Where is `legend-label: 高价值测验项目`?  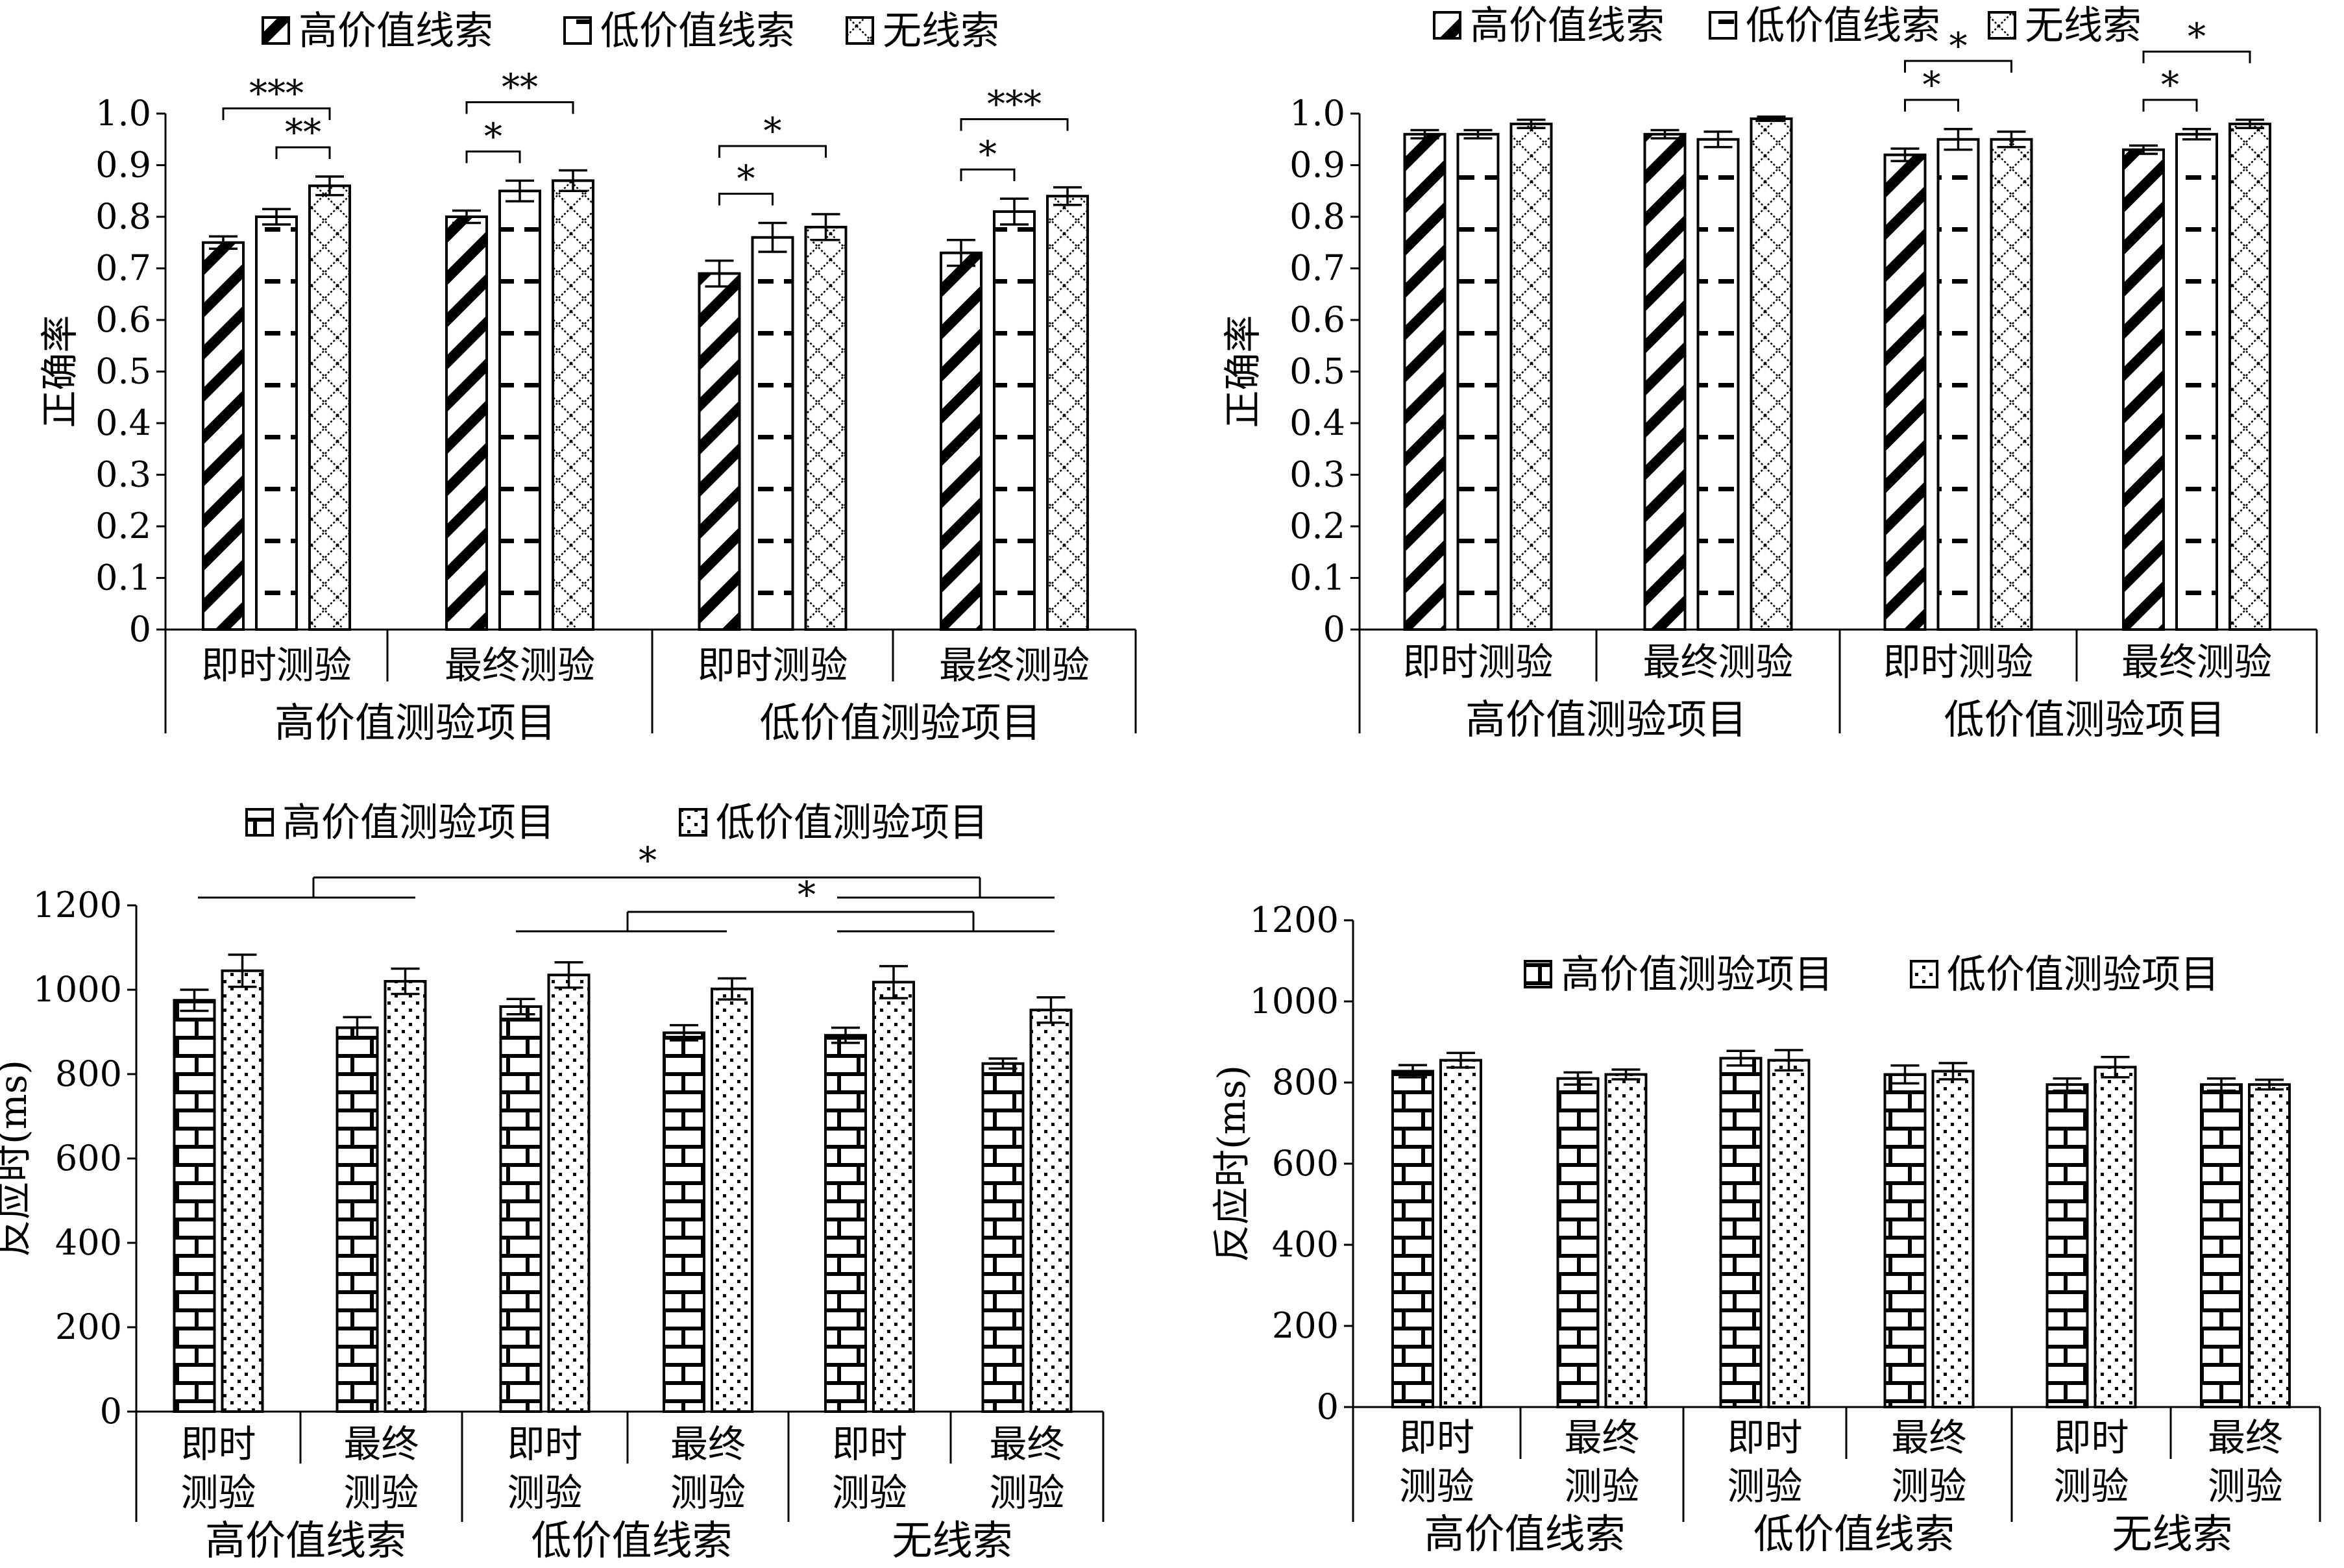 legend-label: 高价值测验项目 is located at coordinates (418, 823).